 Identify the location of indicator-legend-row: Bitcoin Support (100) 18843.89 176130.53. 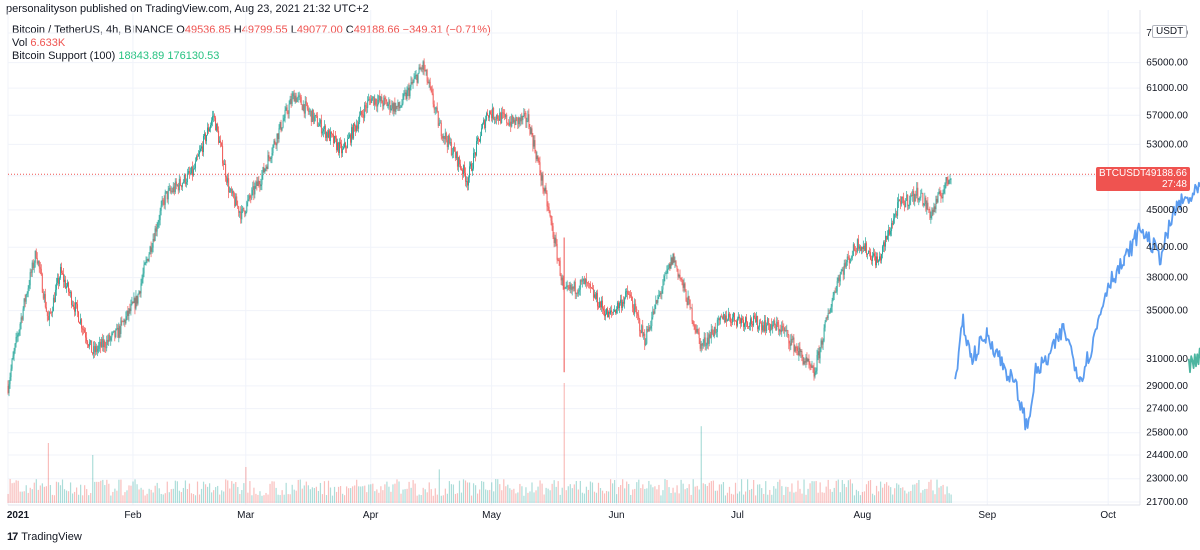
(251, 56).